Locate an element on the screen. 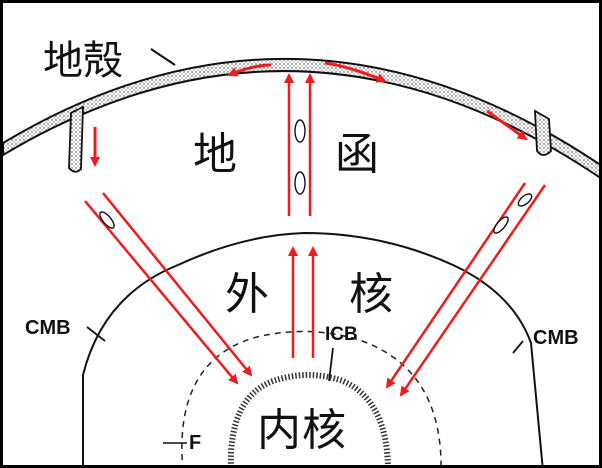  inner-core is located at coordinates (309, 420).